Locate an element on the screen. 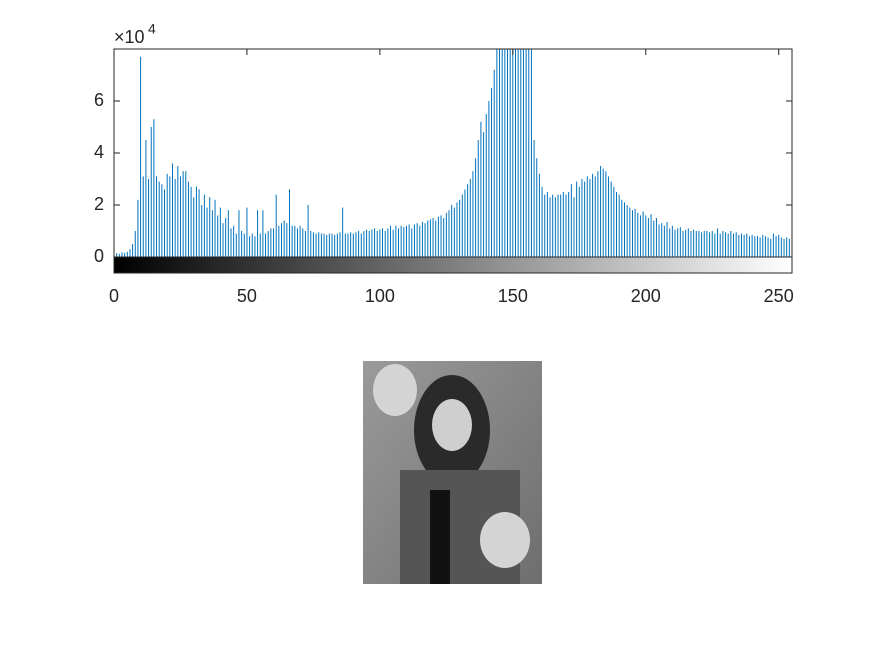 This screenshot has height=661, width=875. x-tick-label: 250 is located at coordinates (779, 296).